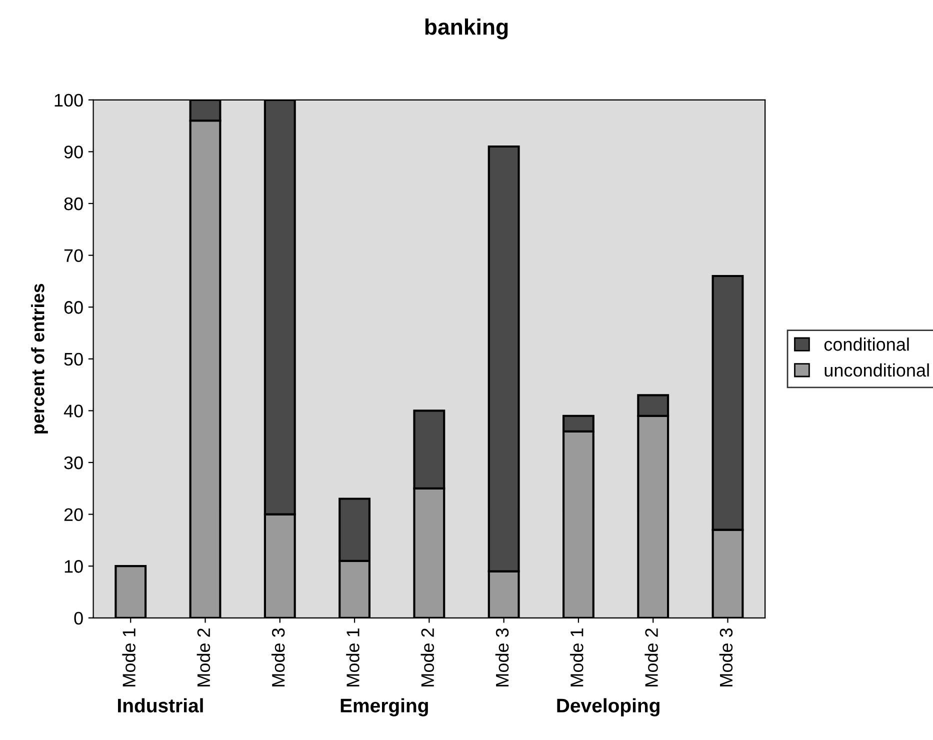 The width and height of the screenshot is (933, 740). I want to click on legend-label: conditional, so click(866, 344).